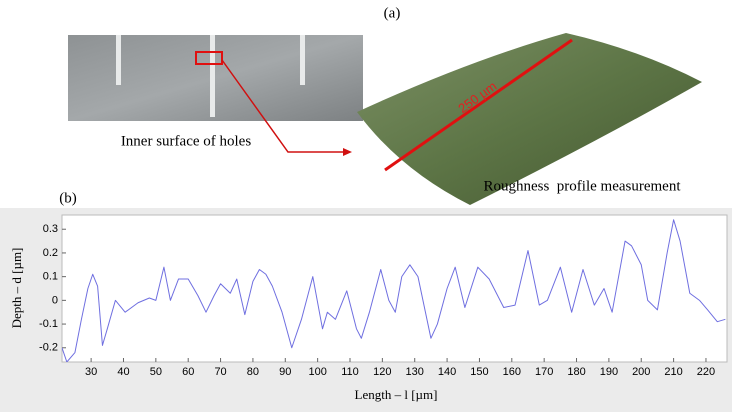 The image size is (732, 412). Describe the element at coordinates (479, 372) in the screenshot. I see `x-tick-label: 150` at that location.